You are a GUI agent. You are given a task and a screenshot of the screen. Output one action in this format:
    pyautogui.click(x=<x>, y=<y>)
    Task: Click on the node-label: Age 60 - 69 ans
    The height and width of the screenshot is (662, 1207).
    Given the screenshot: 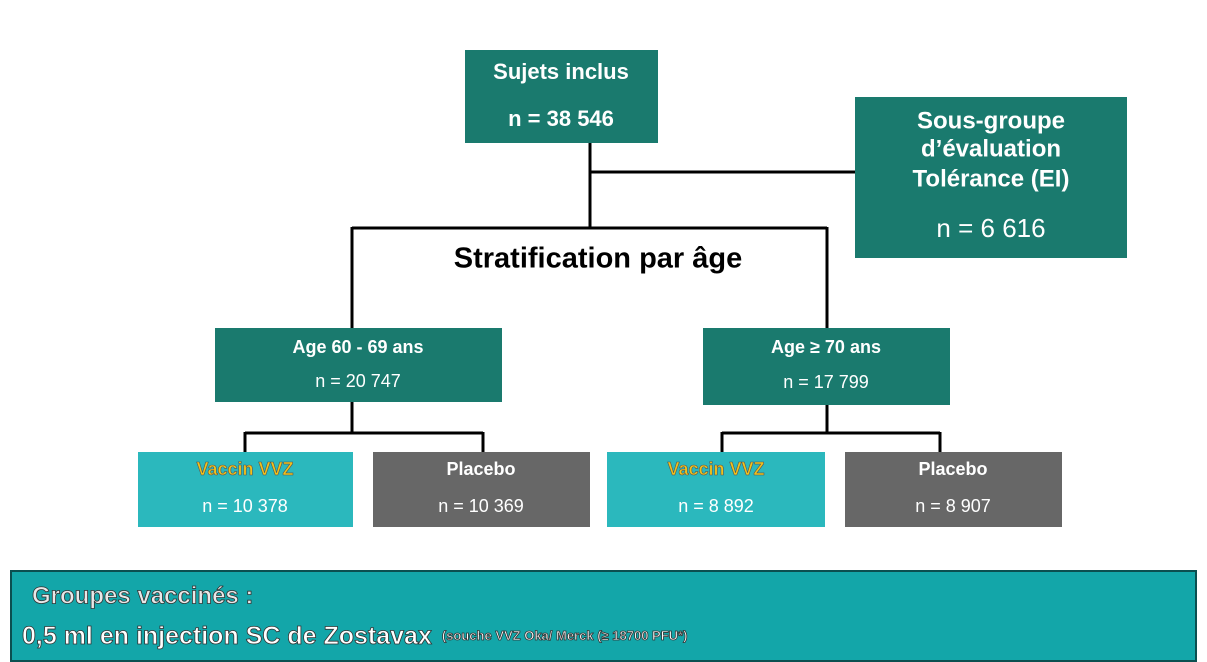 What is the action you would take?
    pyautogui.click(x=357, y=347)
    